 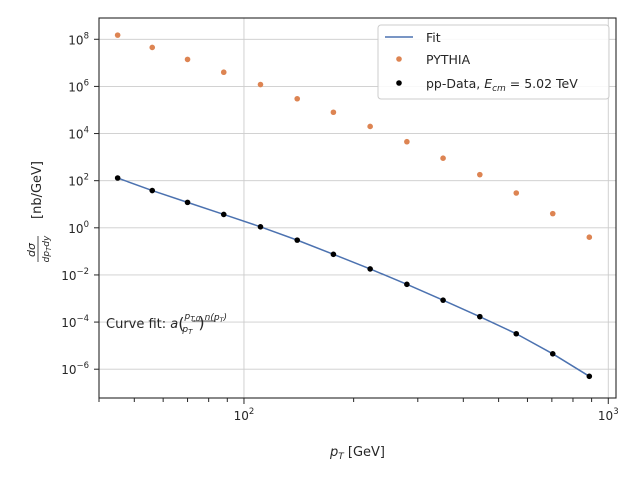 I want to click on y-tick-label: 10⁴, so click(x=78, y=134).